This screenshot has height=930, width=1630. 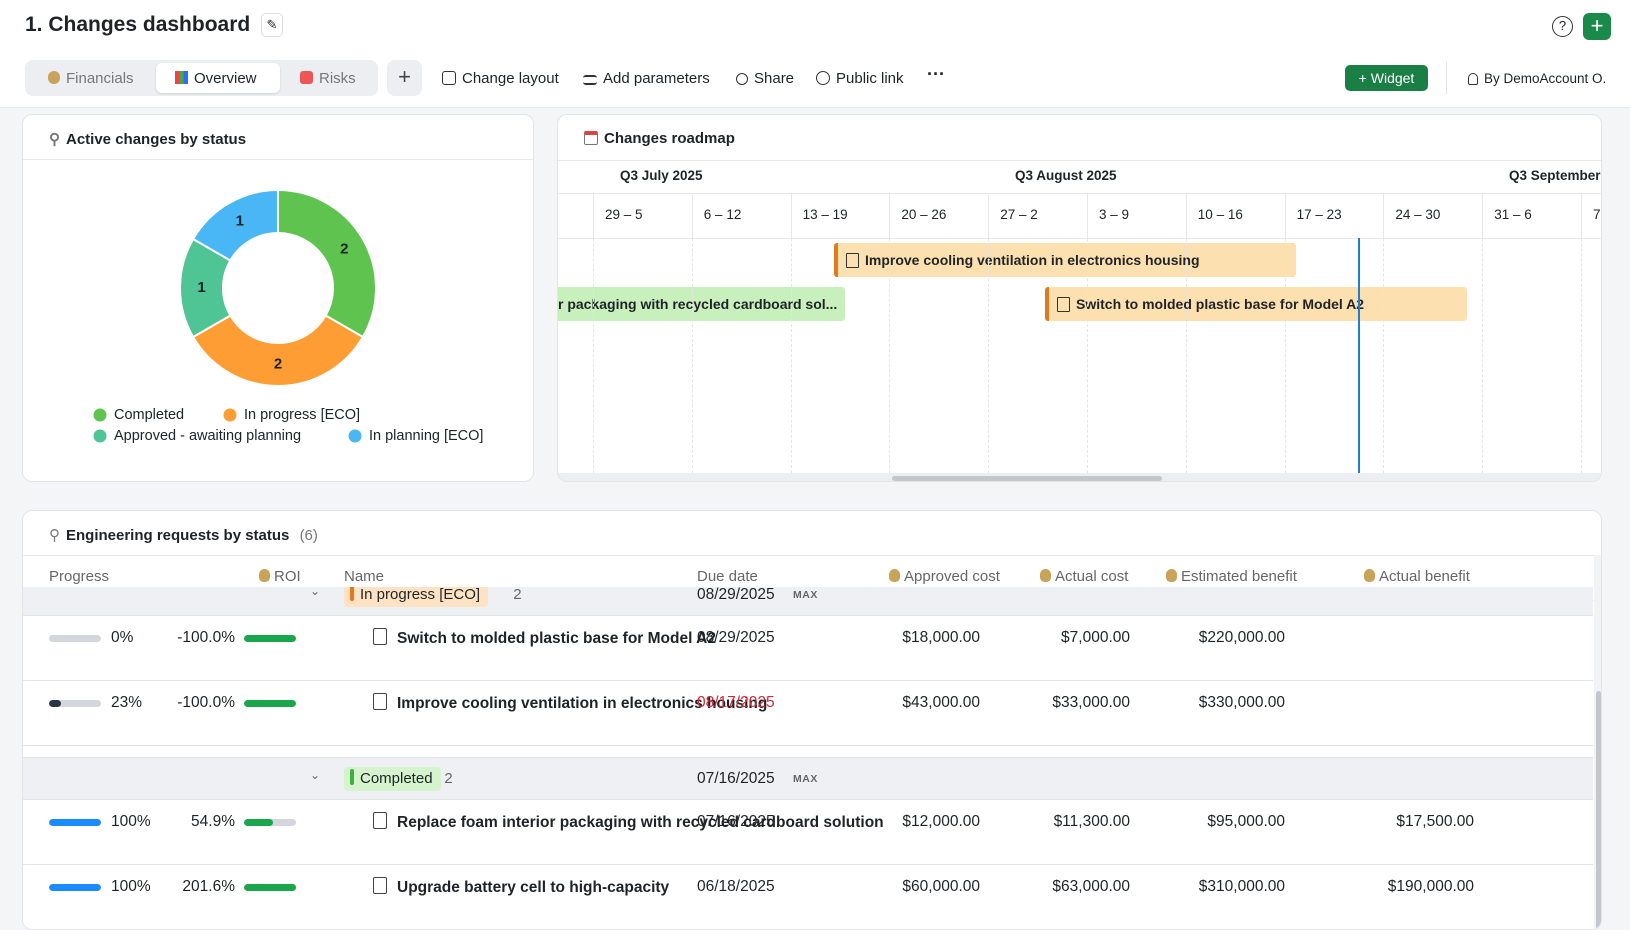 What do you see at coordinates (135, 887) in the screenshot?
I see `cell-value: 201.6%` at bounding box center [135, 887].